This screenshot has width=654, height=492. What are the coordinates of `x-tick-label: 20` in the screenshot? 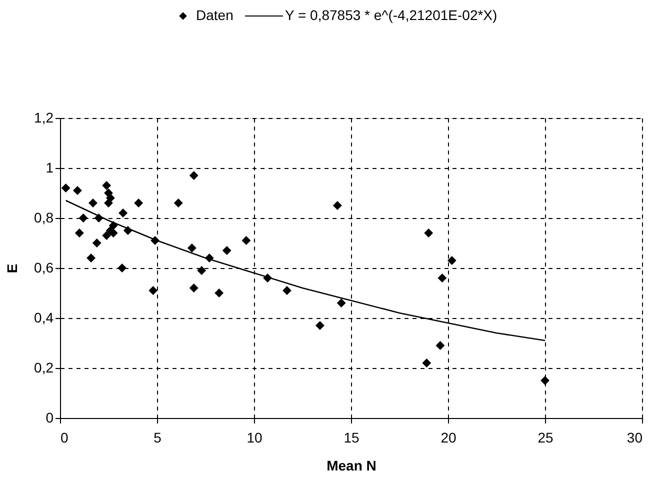 It's located at (448, 438).